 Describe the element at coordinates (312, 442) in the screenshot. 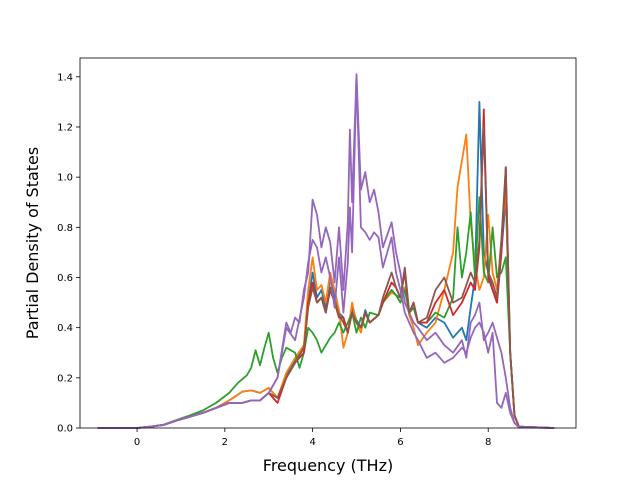

I see `x-tick-label: 4` at that location.